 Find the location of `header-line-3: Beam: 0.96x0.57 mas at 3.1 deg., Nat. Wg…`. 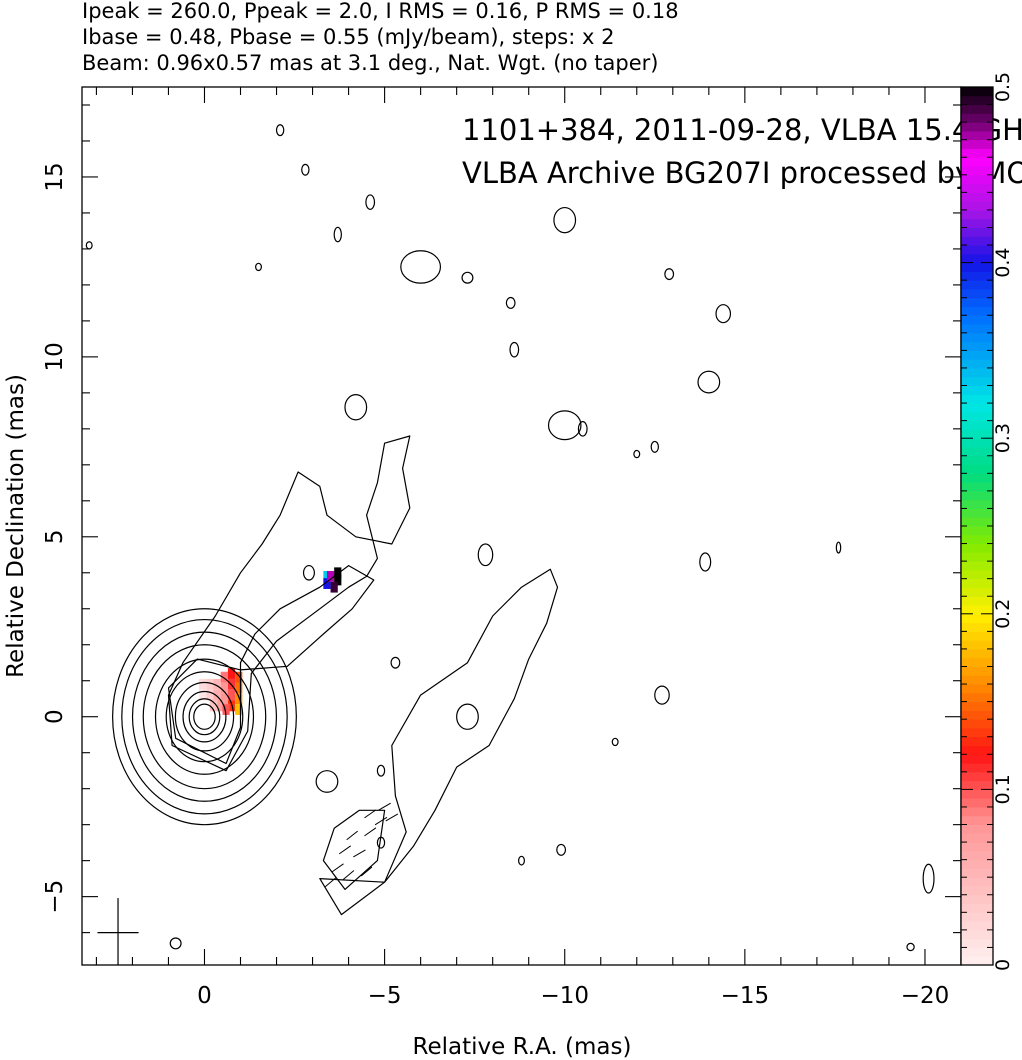

header-line-3: Beam: 0.96x0.57 mas at 3.1 deg., Nat. Wg… is located at coordinates (370, 63).